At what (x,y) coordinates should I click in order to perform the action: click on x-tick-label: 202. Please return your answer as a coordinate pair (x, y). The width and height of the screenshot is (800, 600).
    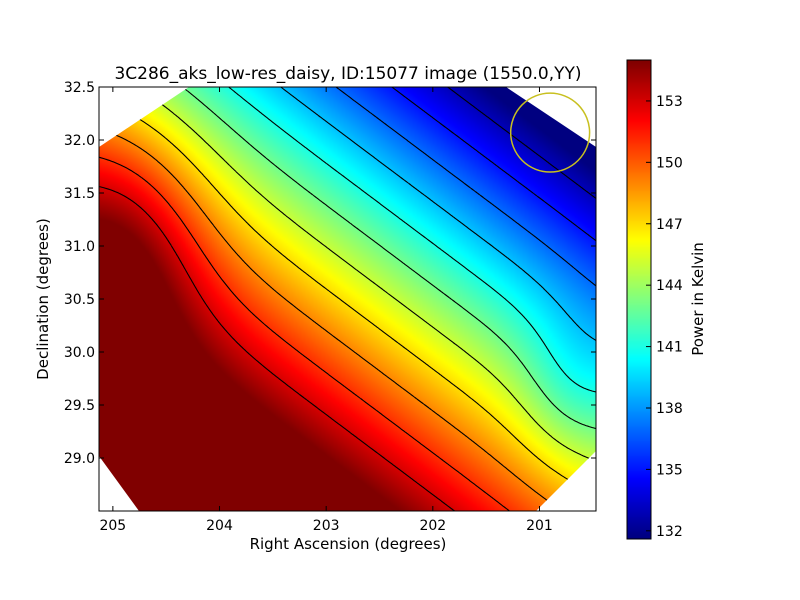
    Looking at the image, I should click on (432, 526).